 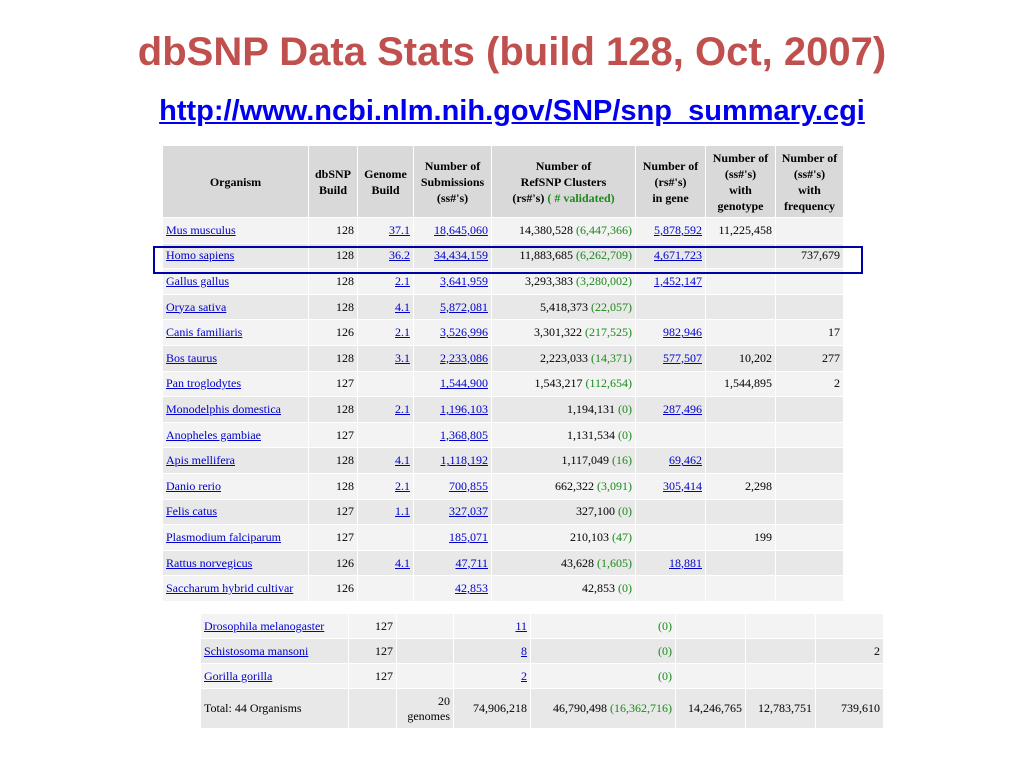 What do you see at coordinates (468, 485) in the screenshot?
I see `cell-link: 700,855` at bounding box center [468, 485].